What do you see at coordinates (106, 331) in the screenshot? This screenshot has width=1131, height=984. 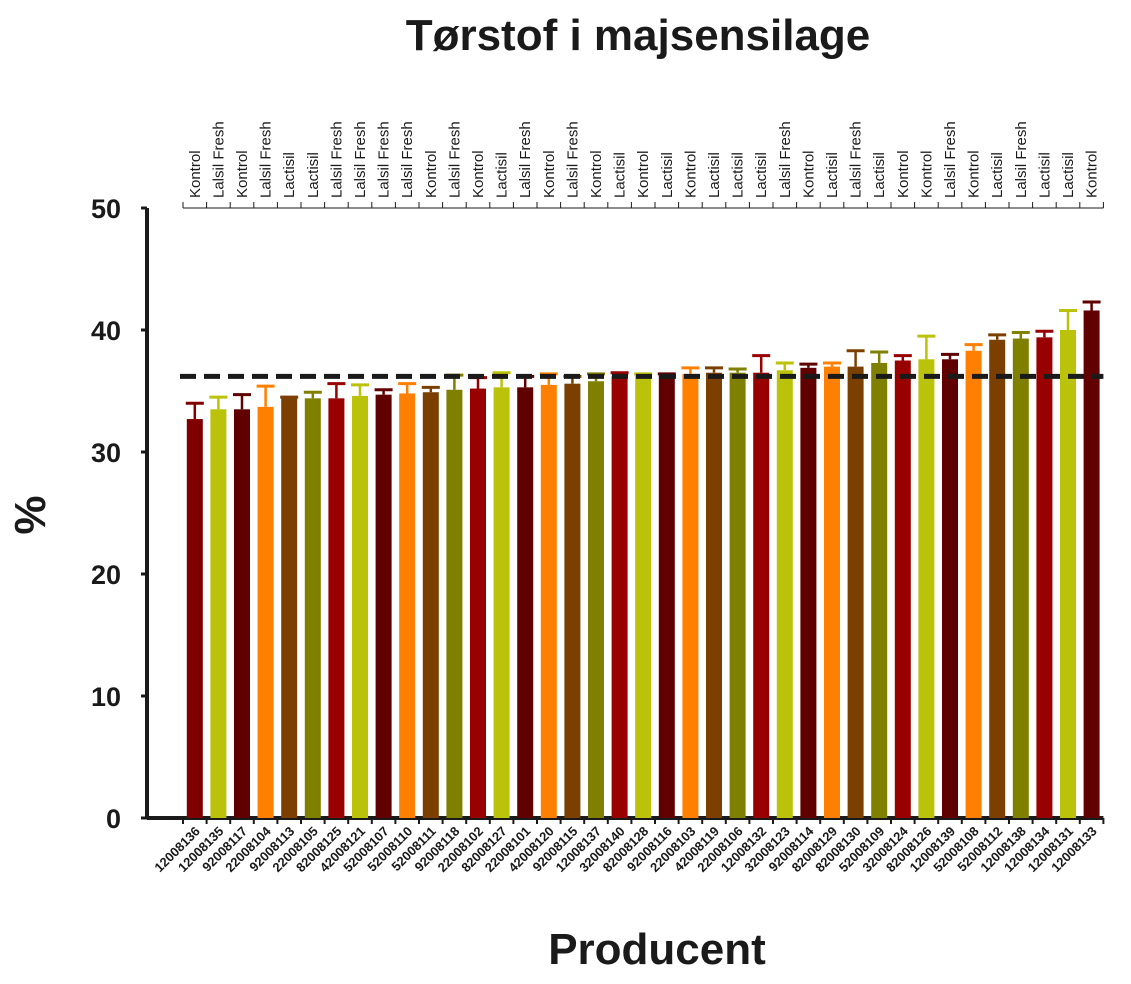 I see `y-tick-label: 40` at bounding box center [106, 331].